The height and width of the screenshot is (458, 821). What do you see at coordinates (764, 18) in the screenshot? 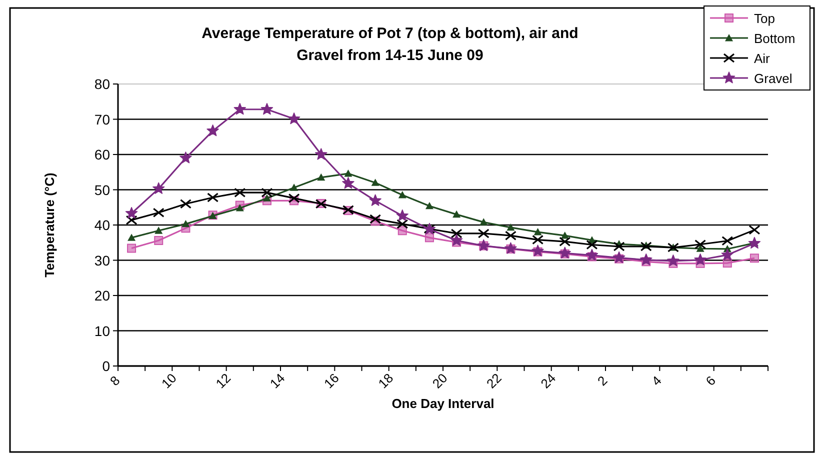
I see `legend-label: Top` at bounding box center [764, 18].